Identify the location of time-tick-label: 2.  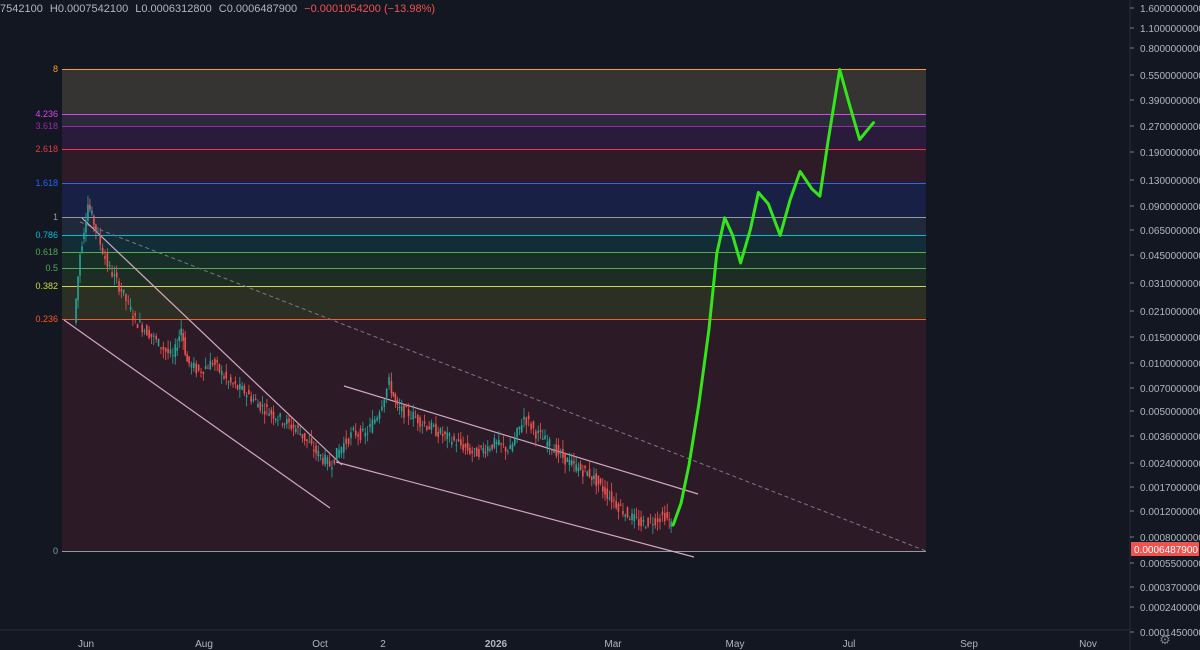
(383, 644).